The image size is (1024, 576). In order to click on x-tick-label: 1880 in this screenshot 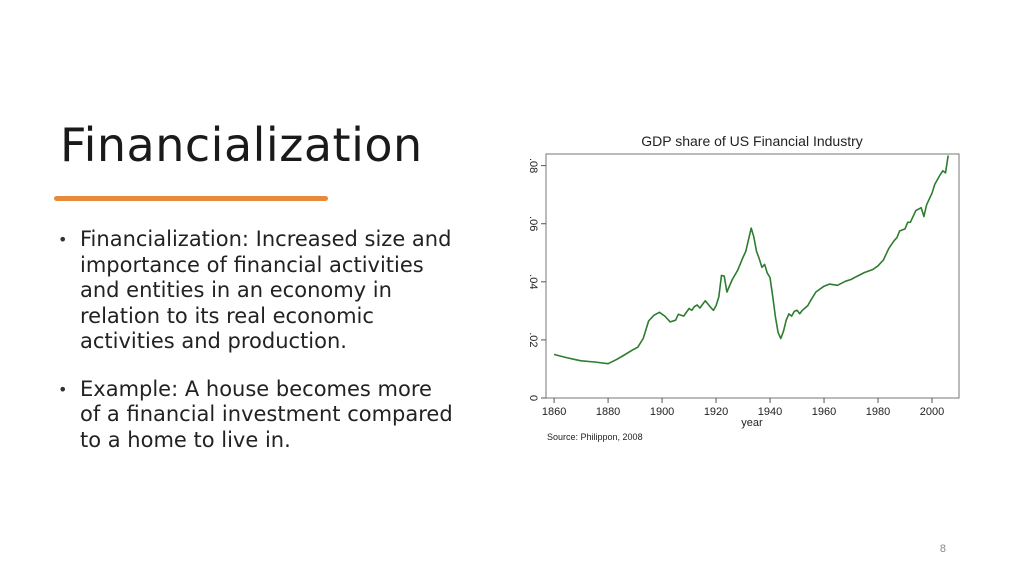, I will do `click(608, 412)`.